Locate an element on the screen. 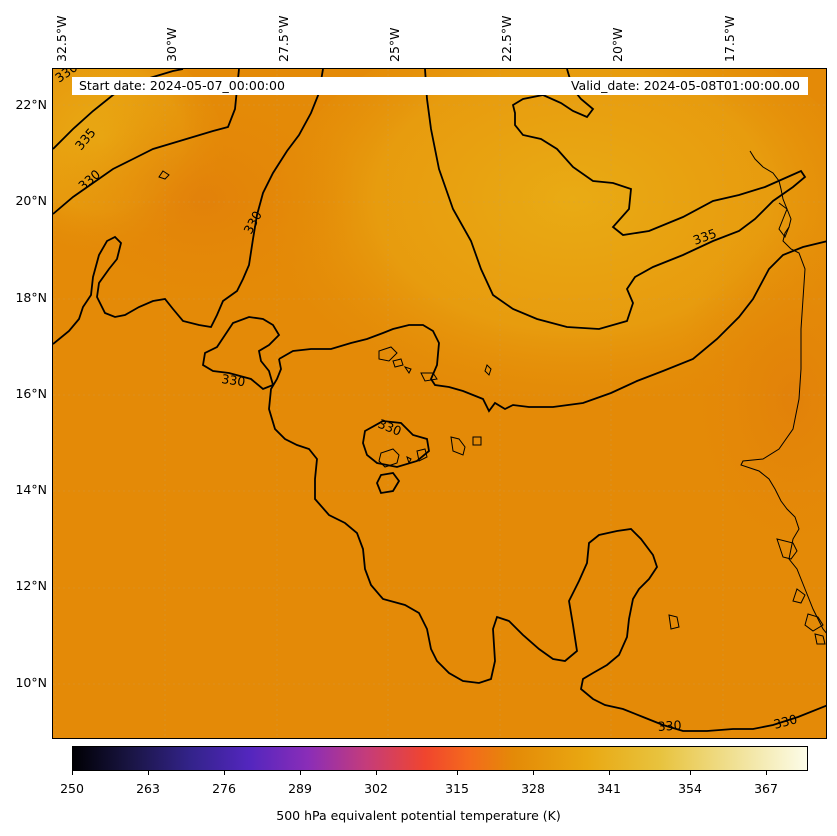 The image size is (837, 836). colorbar-tick-label: 354 is located at coordinates (690, 788).